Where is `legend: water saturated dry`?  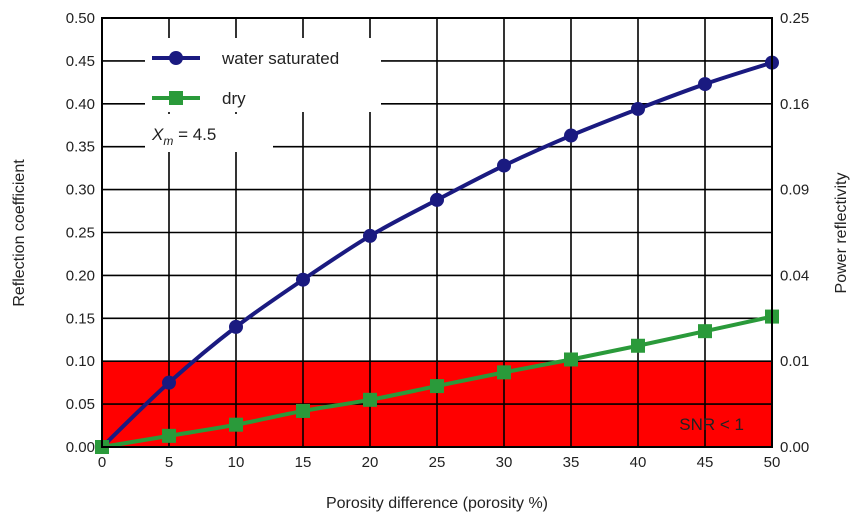 legend: water saturated dry is located at coordinates (263, 75).